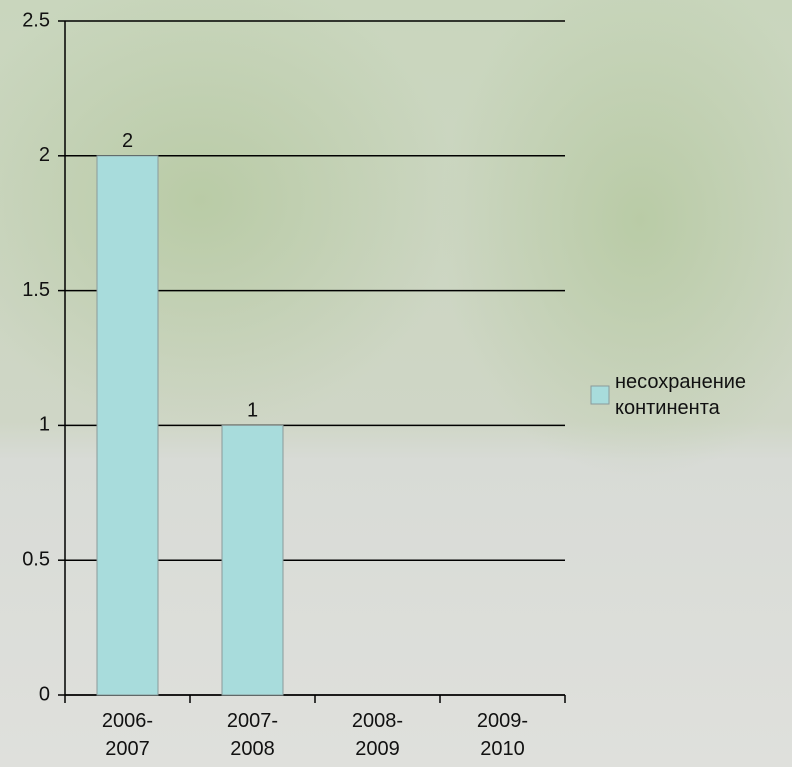 The image size is (792, 767). Describe the element at coordinates (44, 155) in the screenshot. I see `y-tick-label: 2` at that location.